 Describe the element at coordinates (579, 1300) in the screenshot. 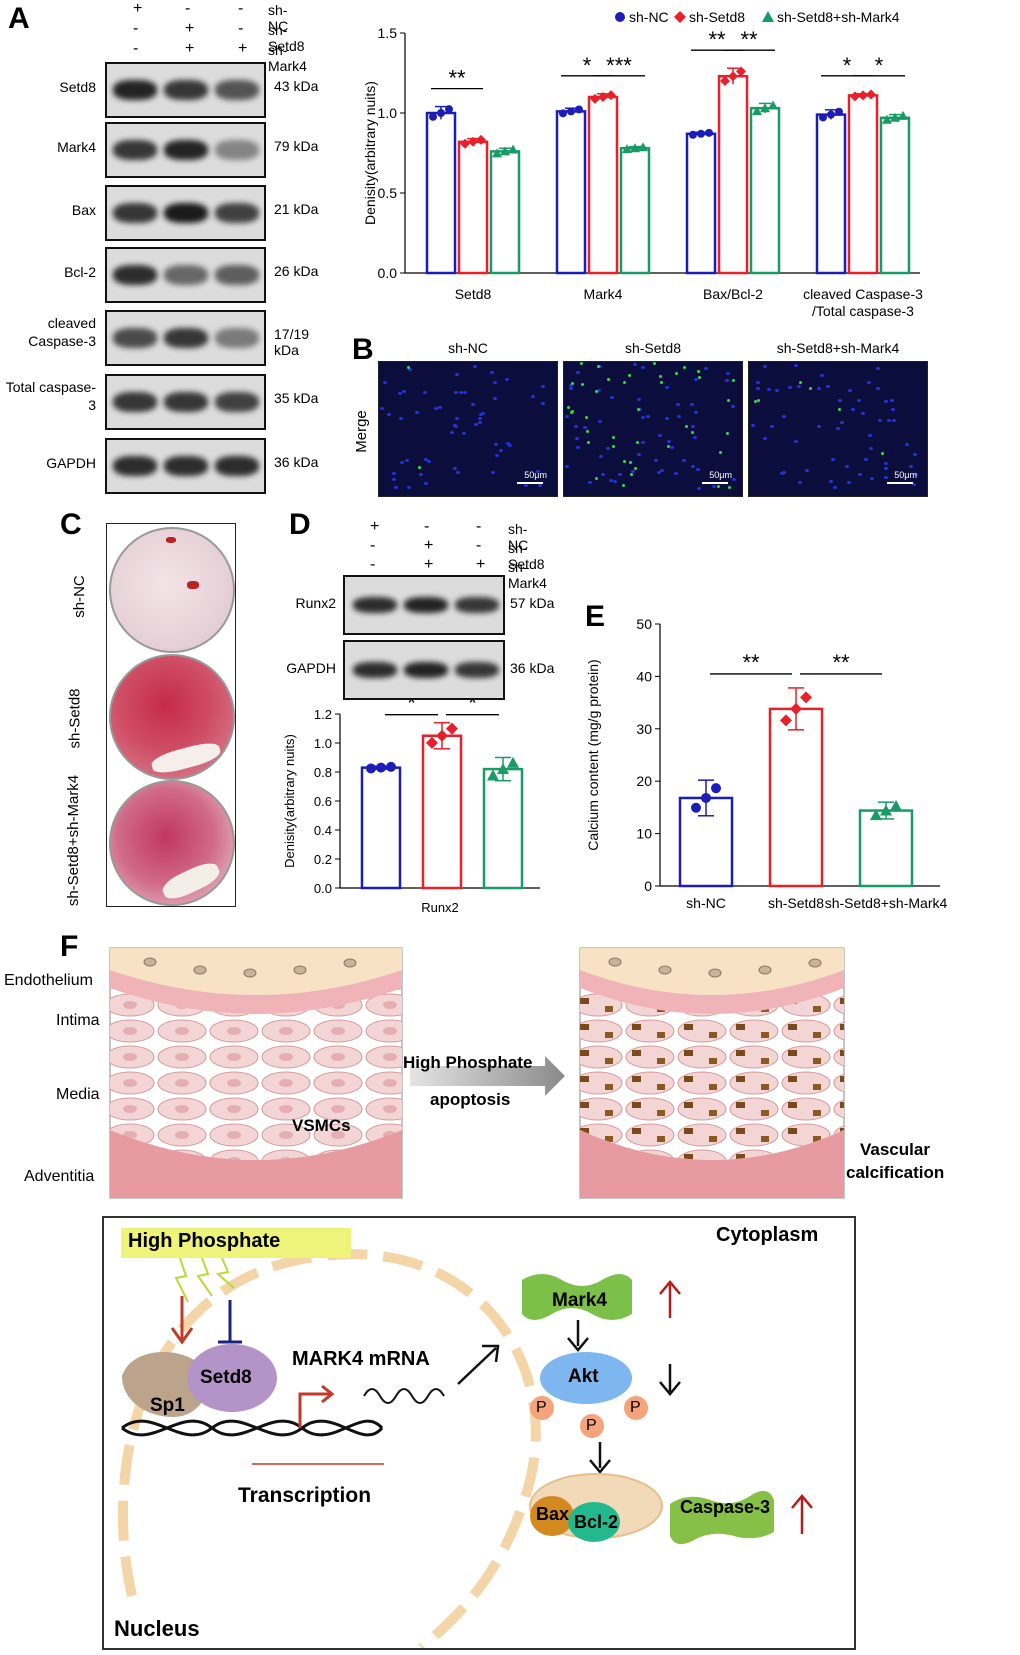

I see `mark4-label: Mark4` at that location.